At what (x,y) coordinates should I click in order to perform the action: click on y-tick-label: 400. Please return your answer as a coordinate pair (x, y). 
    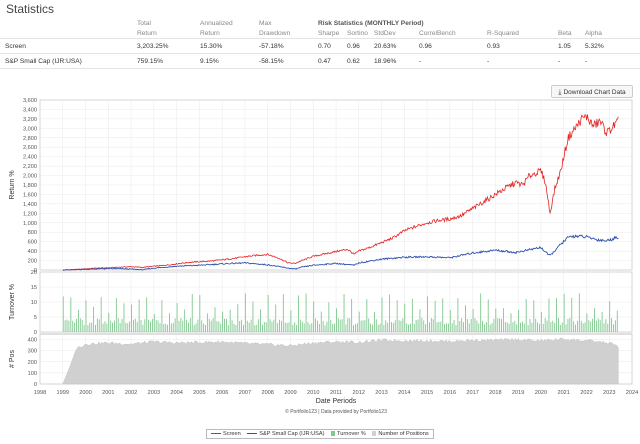
    Looking at the image, I should click on (32, 341).